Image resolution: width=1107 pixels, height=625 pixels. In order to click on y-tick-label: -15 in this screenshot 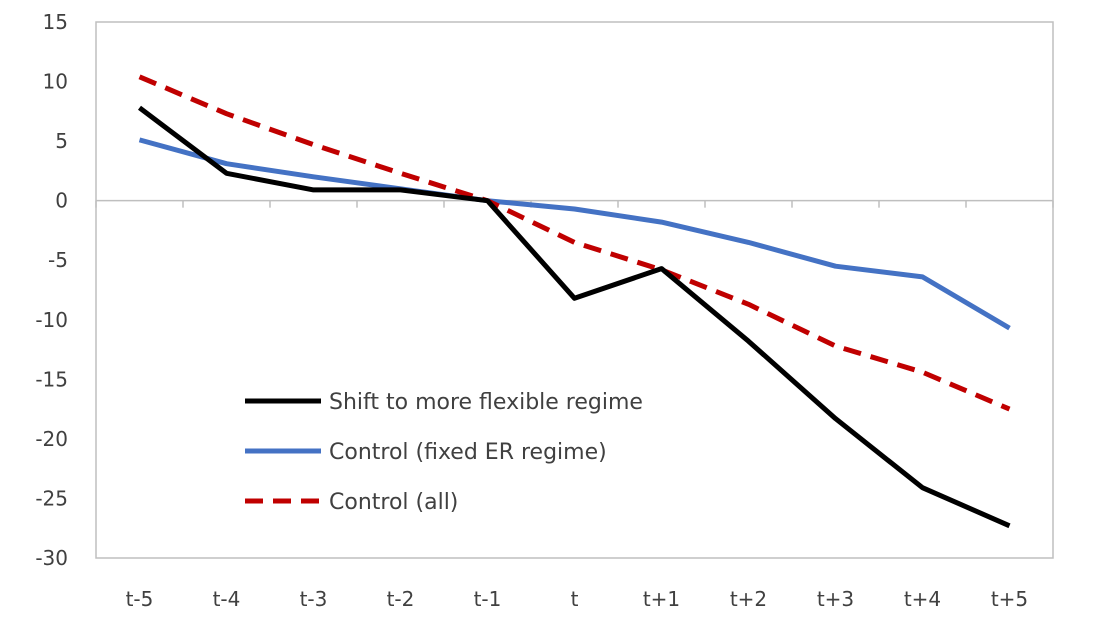, I will do `click(51, 379)`.